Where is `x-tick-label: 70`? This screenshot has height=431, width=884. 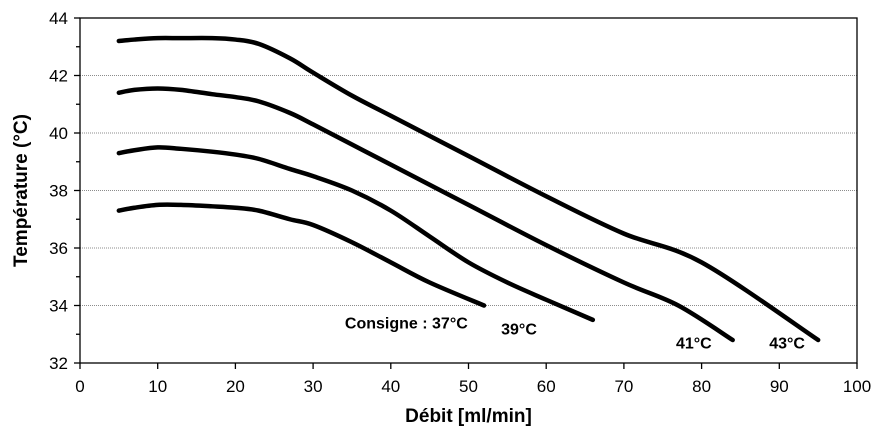 x-tick-label: 70 is located at coordinates (623, 386).